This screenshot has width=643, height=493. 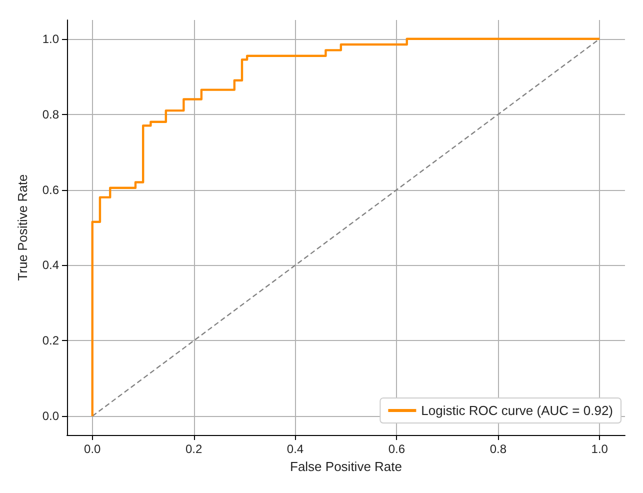 I want to click on x-tick-label: 0.8, so click(x=498, y=449).